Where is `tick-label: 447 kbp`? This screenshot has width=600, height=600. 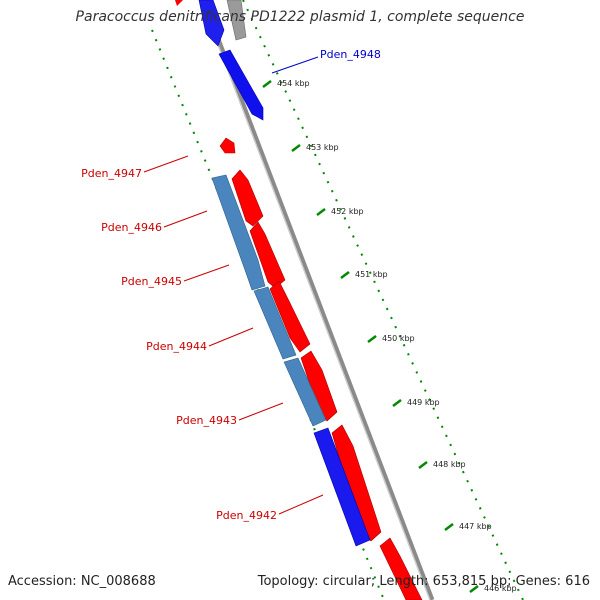
tick-label: 447 kbp is located at coordinates (475, 526).